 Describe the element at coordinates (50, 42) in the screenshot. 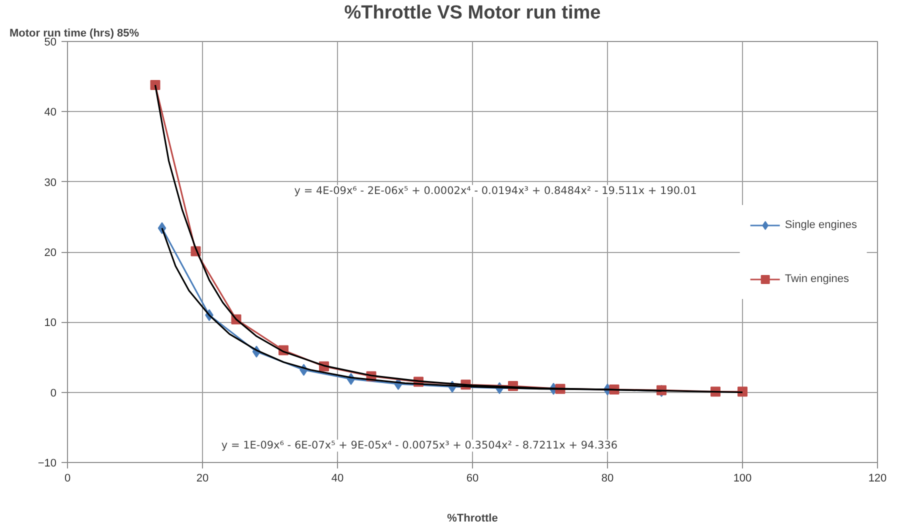

I see `y-tick-label: 50` at that location.